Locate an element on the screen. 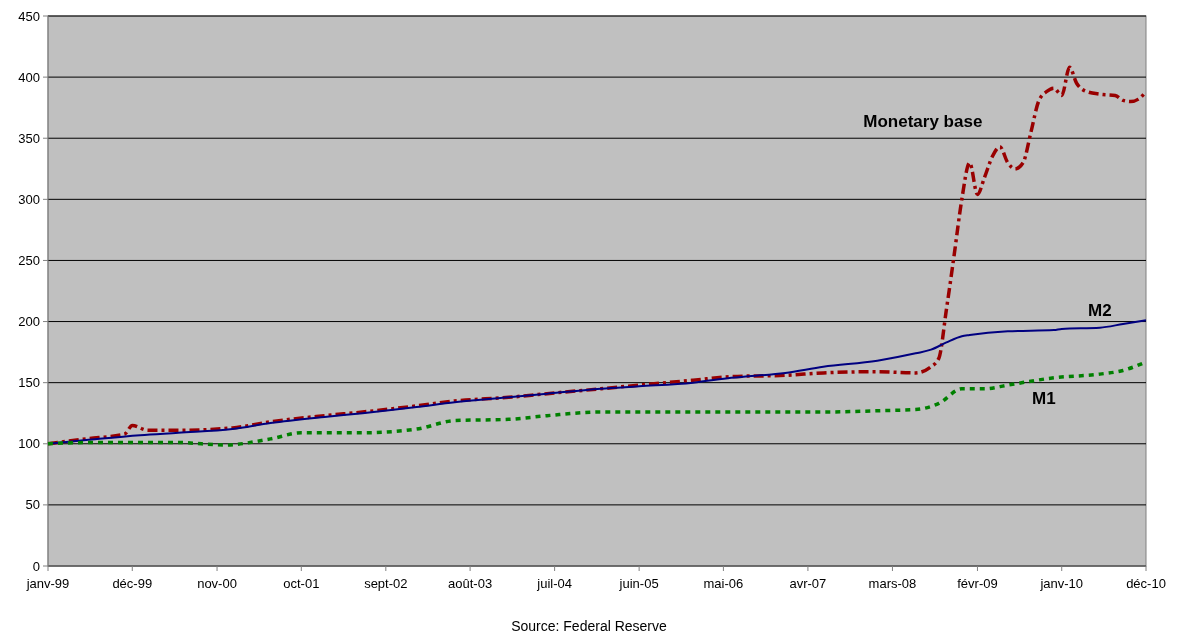  series-label: M1 is located at coordinates (1044, 398).